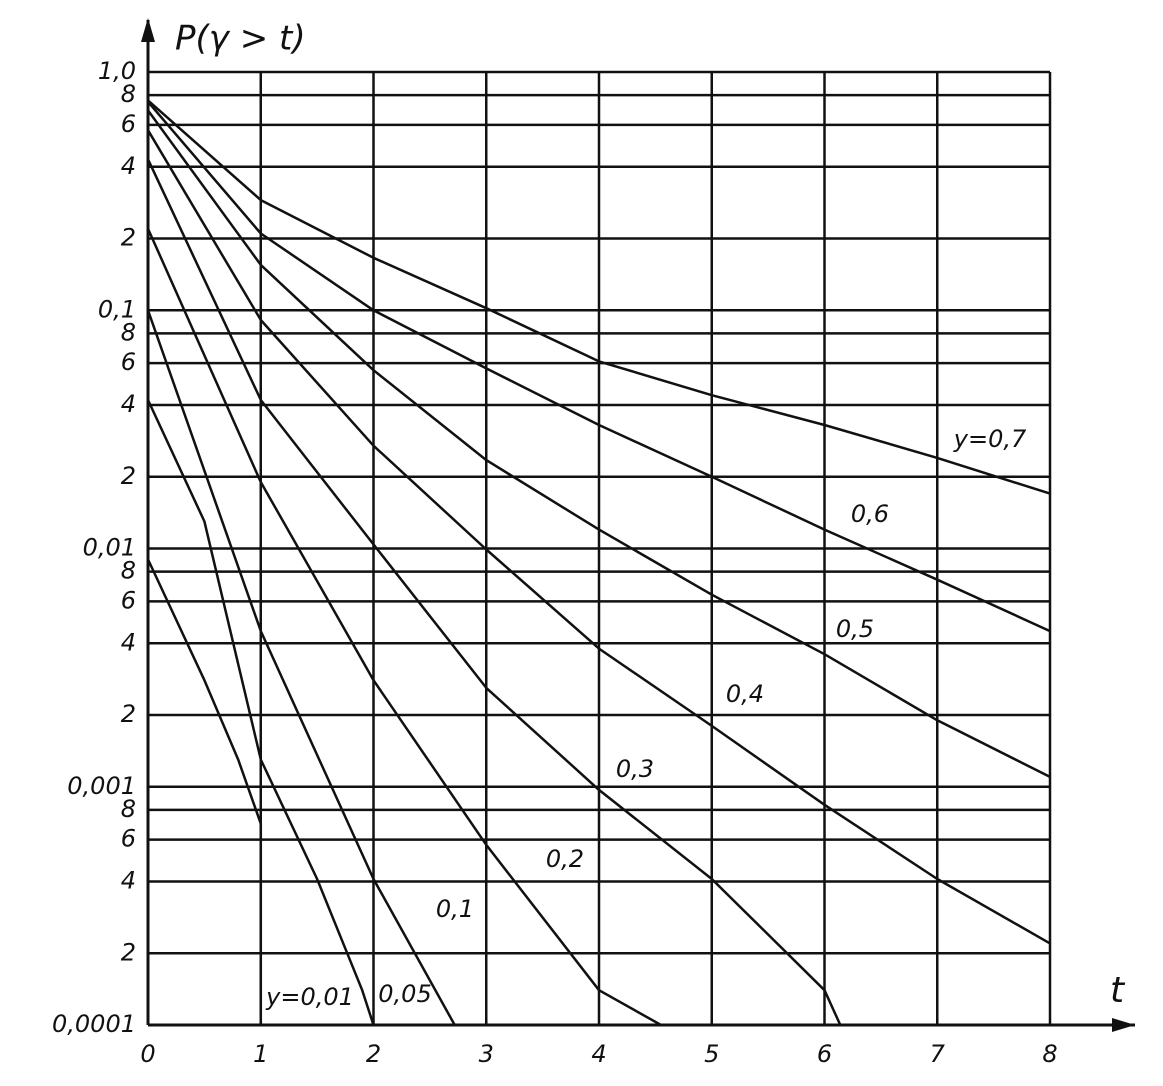 The height and width of the screenshot is (1086, 1163). I want to click on y-tick-label: 0,001, so click(101, 786).